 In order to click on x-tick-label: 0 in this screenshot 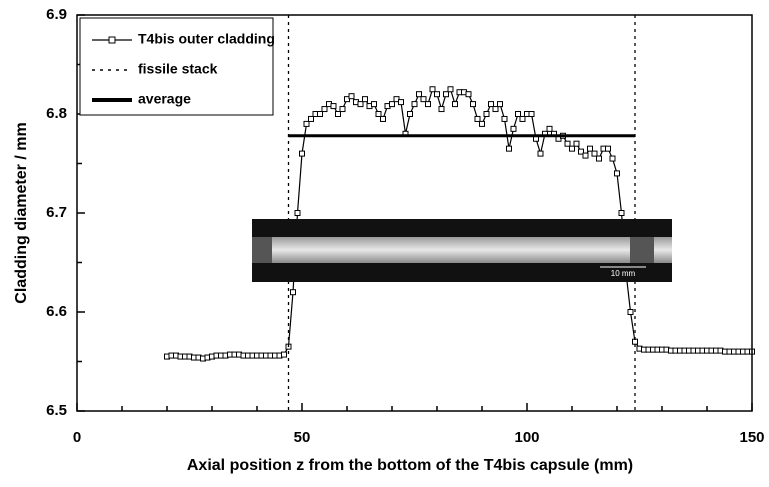, I will do `click(77, 437)`.